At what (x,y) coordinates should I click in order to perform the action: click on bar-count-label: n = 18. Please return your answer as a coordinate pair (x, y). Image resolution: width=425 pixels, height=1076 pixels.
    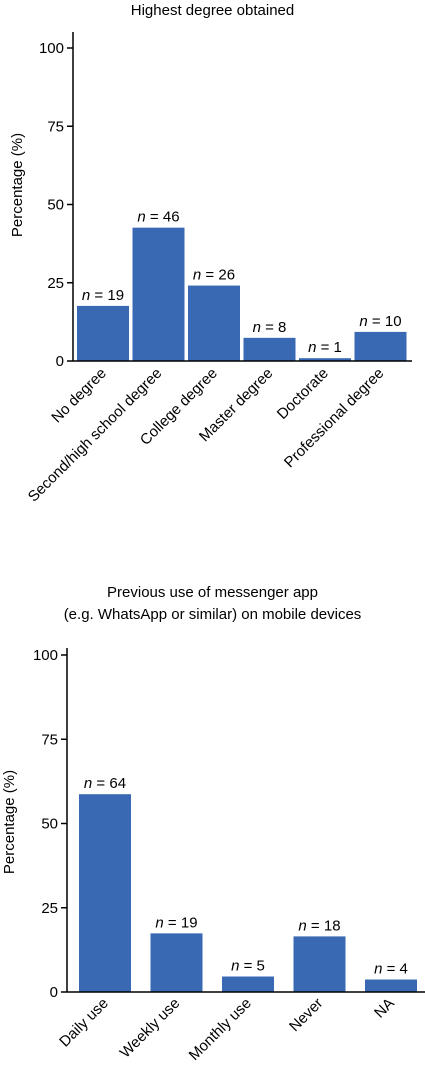
    Looking at the image, I should click on (319, 925).